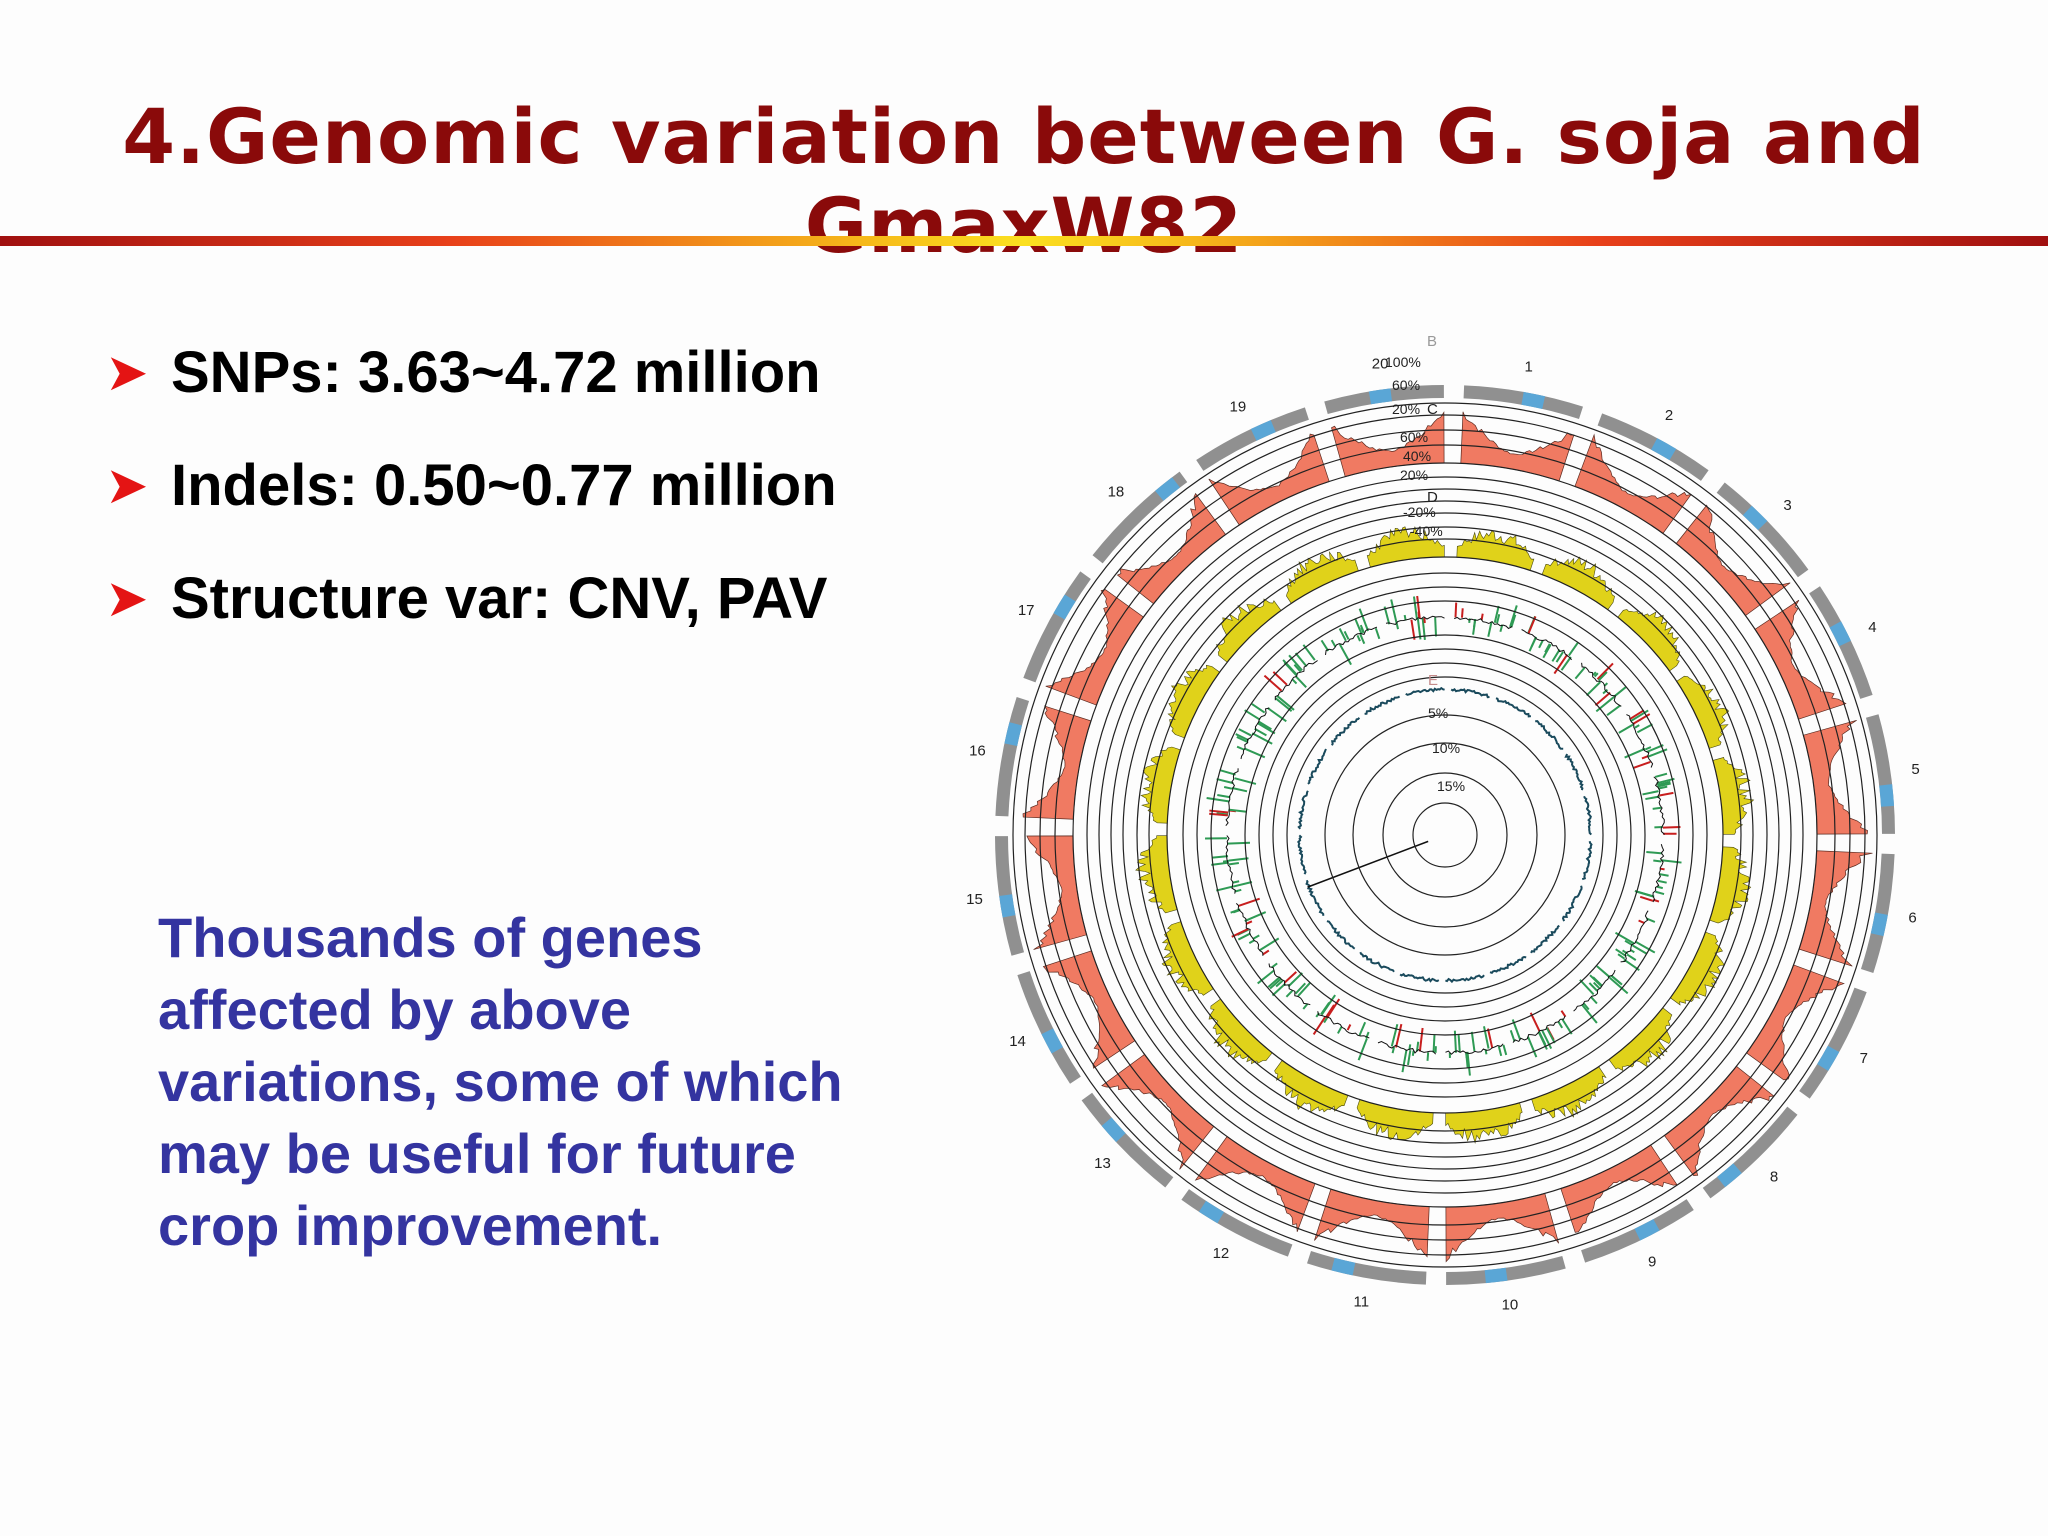  I want to click on chromosome-20-band, so click(1380, 396).